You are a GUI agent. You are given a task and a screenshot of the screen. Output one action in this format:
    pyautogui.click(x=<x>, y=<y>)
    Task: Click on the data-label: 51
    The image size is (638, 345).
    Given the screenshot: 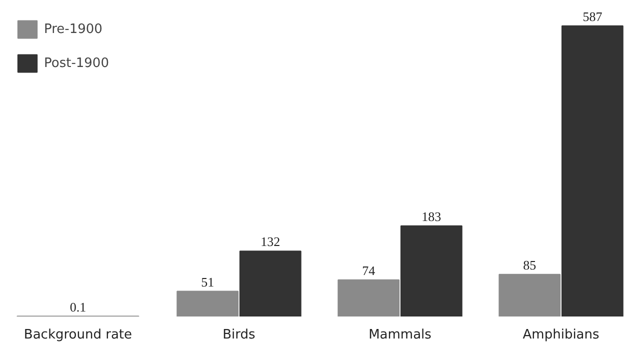 What is the action you would take?
    pyautogui.click(x=207, y=282)
    